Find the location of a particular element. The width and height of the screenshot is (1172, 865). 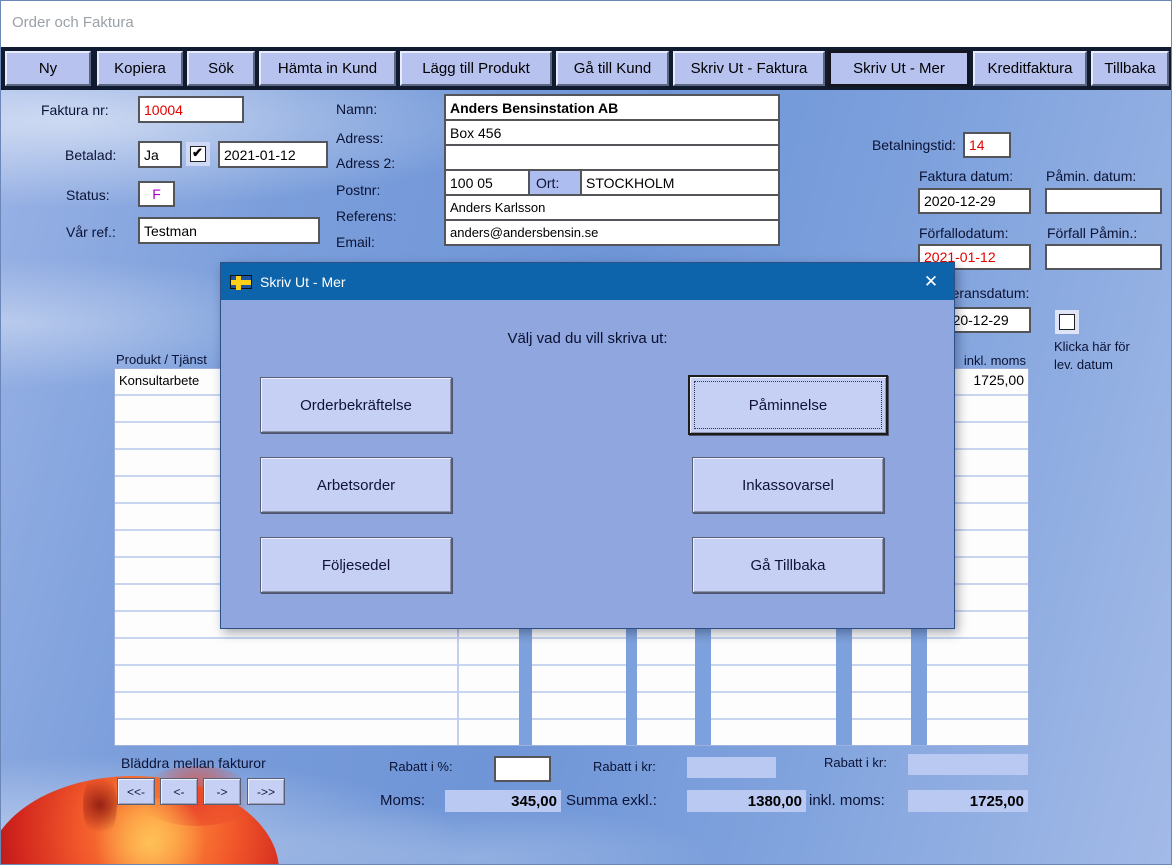

inkl-moms-header: inkl. moms is located at coordinates (994, 360).